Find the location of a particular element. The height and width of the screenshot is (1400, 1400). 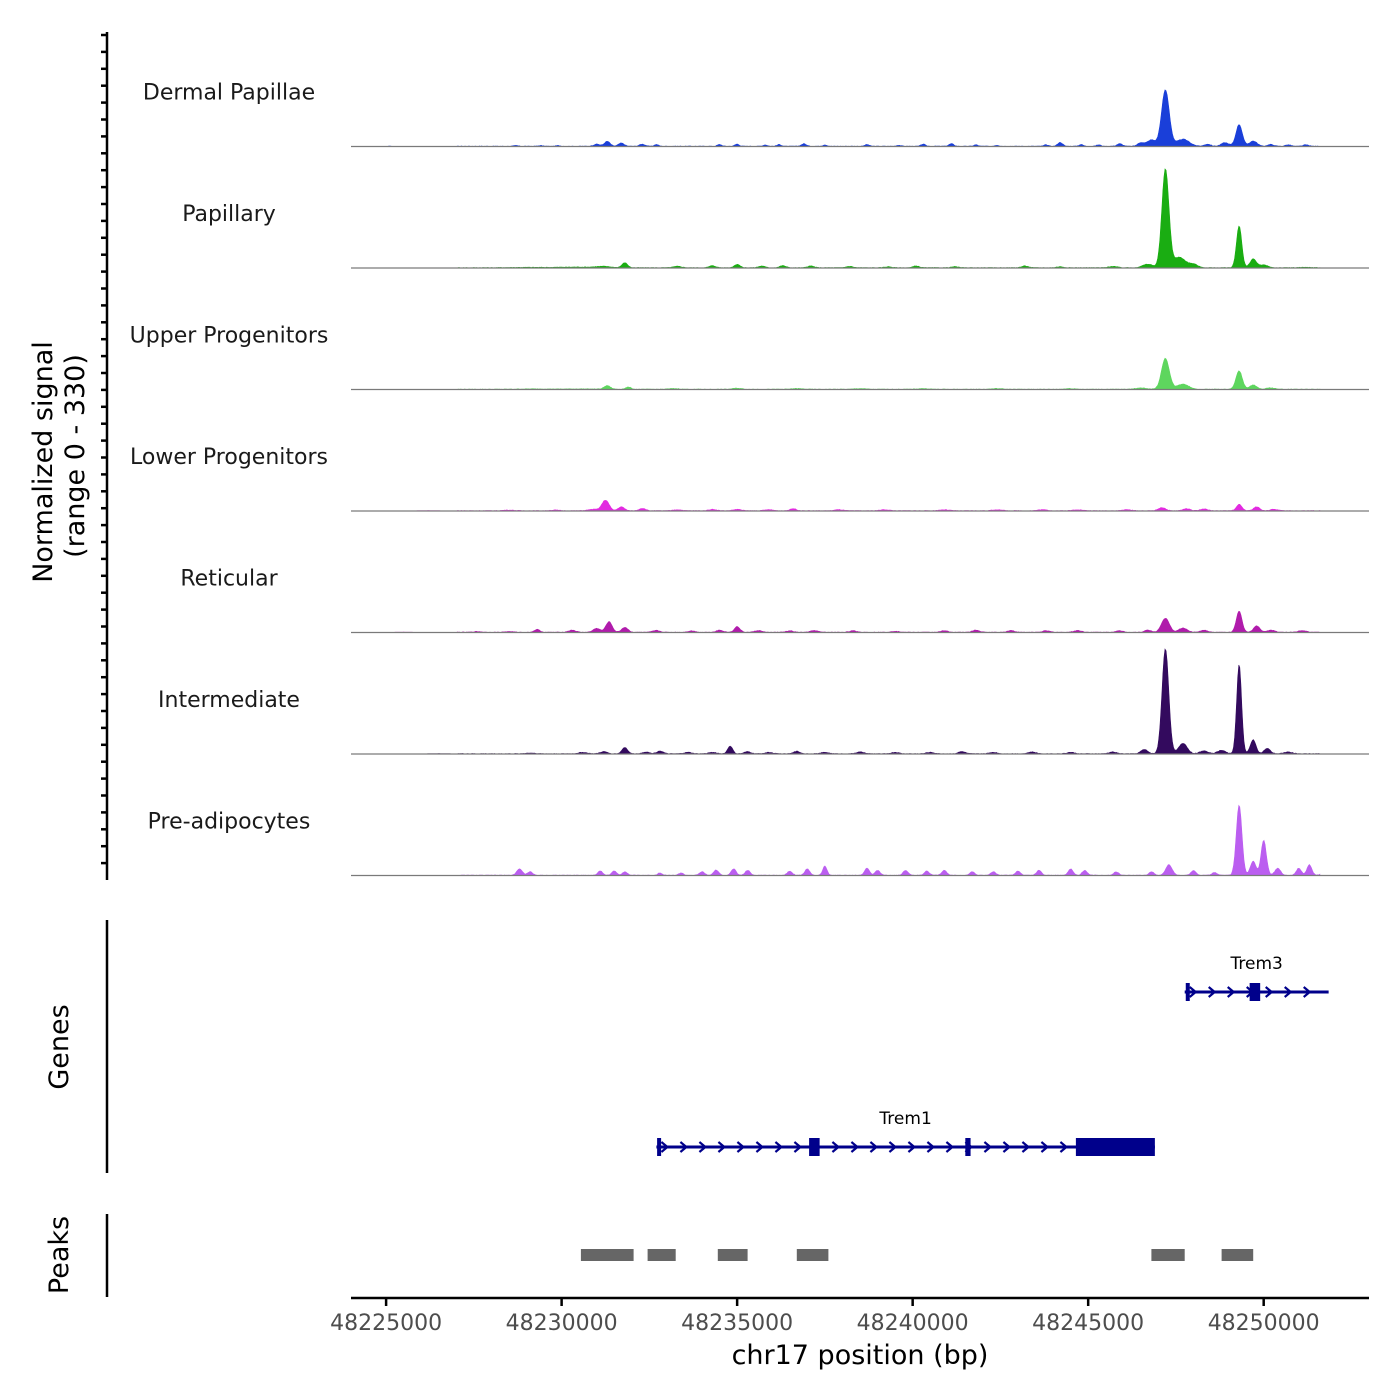

x-axis-label: chr17 position (bp) is located at coordinates (860, 1355).